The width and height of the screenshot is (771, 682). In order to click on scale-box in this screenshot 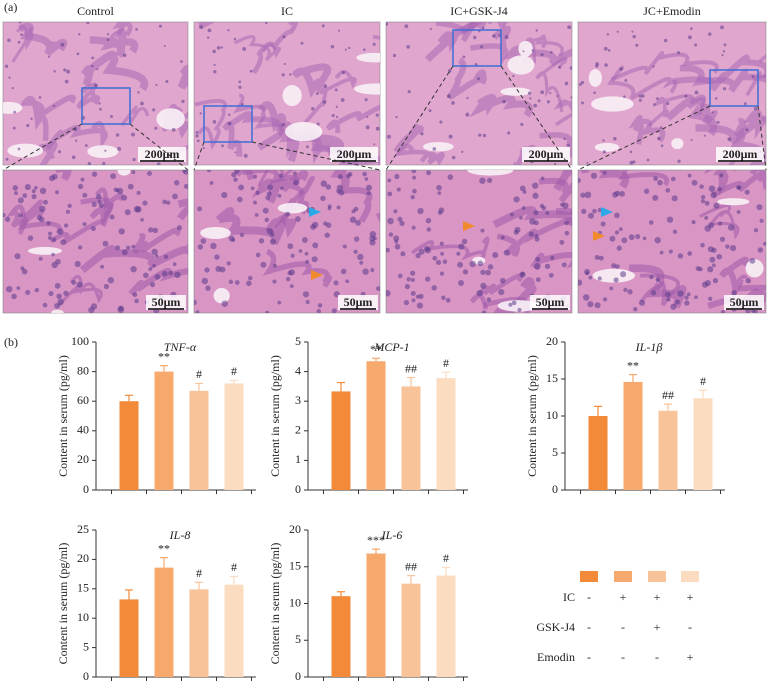, I will do `click(358, 302)`.